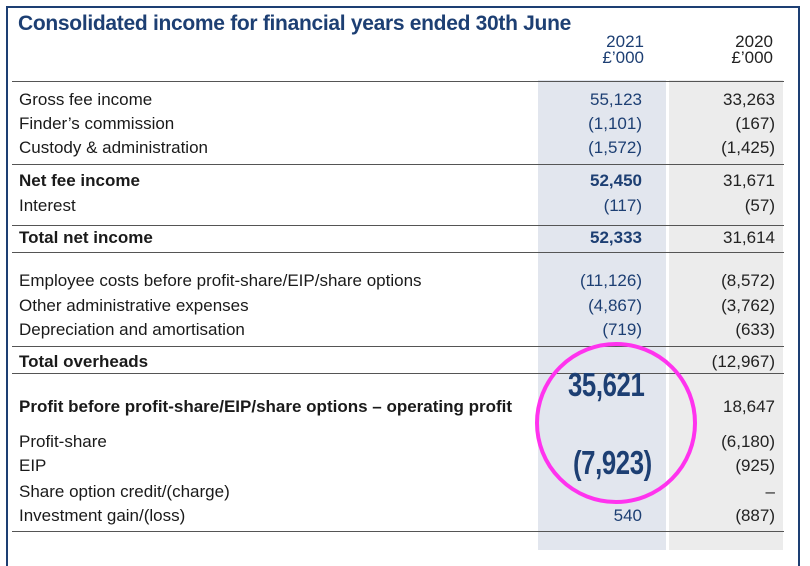 The image size is (810, 566). I want to click on value-2021: (117), so click(622, 205).